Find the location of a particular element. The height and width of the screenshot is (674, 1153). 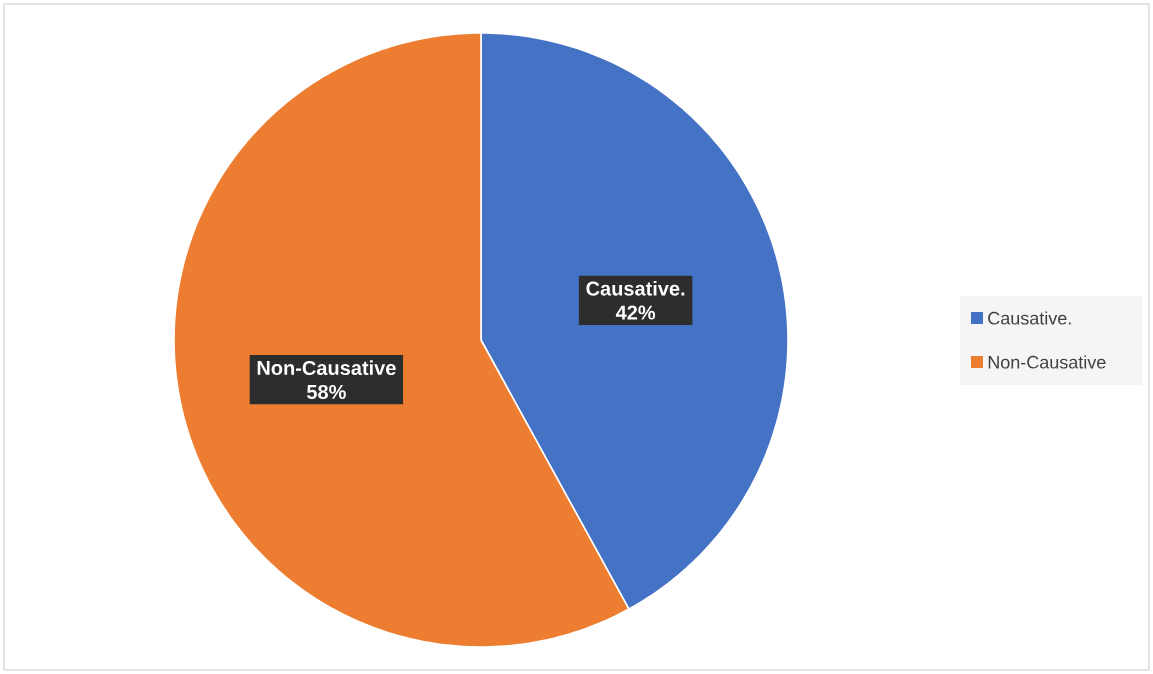

legend-label: Non-Causative is located at coordinates (1047, 362).